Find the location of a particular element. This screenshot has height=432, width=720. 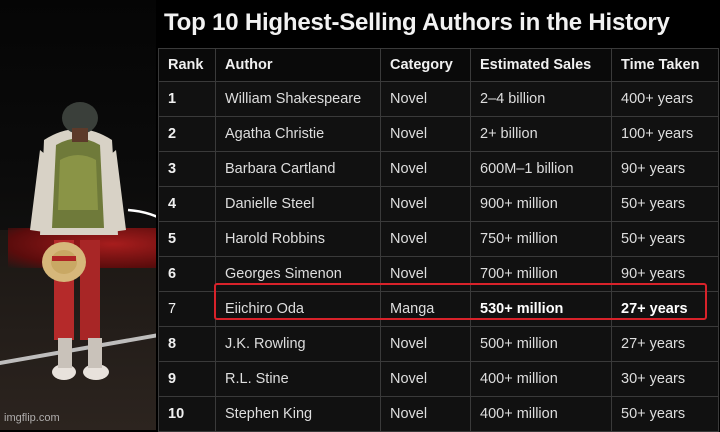

cell-time: 400+ years is located at coordinates (665, 99).